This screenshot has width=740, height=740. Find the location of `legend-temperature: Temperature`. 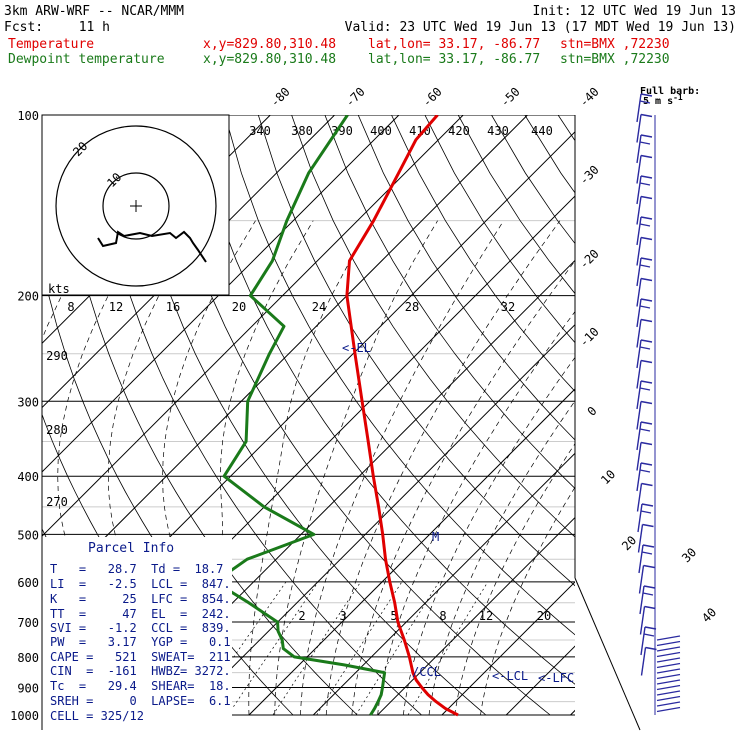

legend-temperature: Temperature is located at coordinates (51, 44).